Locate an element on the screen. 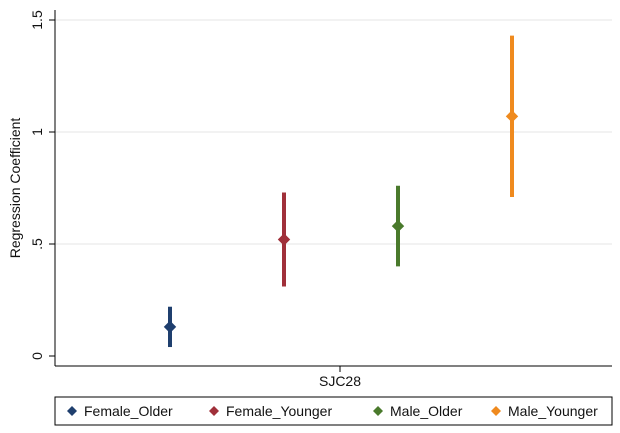 This screenshot has height=433, width=620. y-tick-label: 1 is located at coordinates (37, 132).